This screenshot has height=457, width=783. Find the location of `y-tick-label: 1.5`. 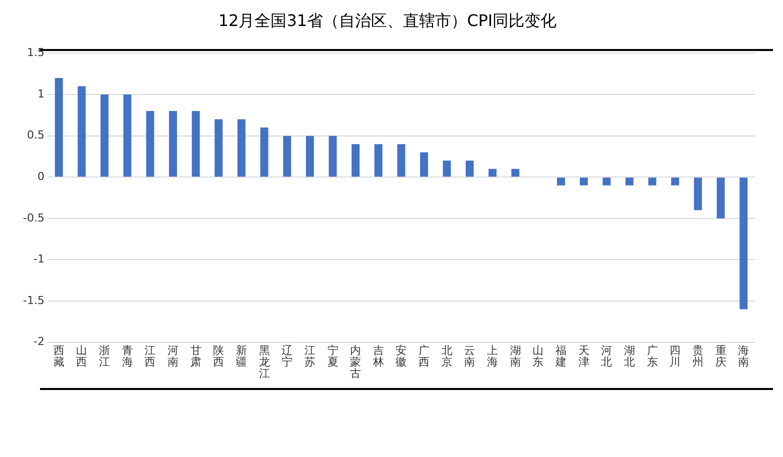

y-tick-label: 1.5 is located at coordinates (35, 53).